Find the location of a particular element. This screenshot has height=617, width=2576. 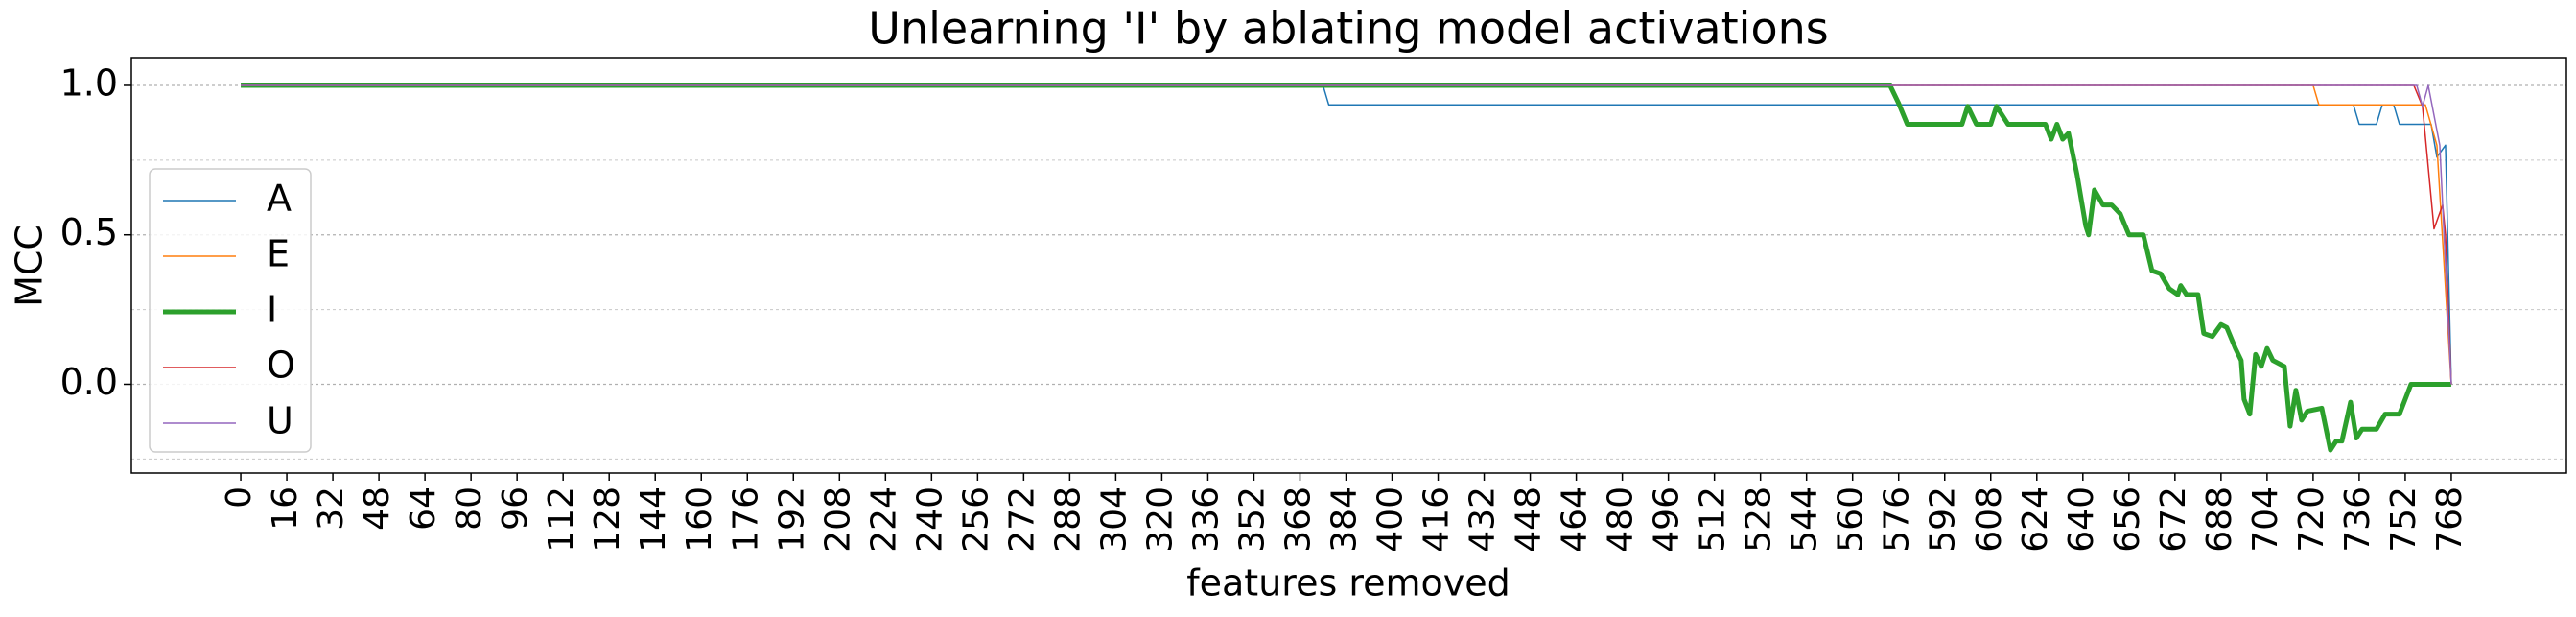

x-tick-label: 720 is located at coordinates (2311, 519).